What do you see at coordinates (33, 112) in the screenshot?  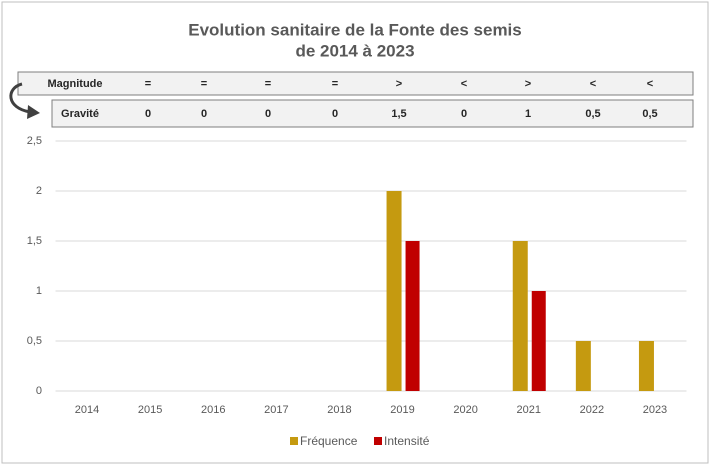 I see `arrow-head` at bounding box center [33, 112].